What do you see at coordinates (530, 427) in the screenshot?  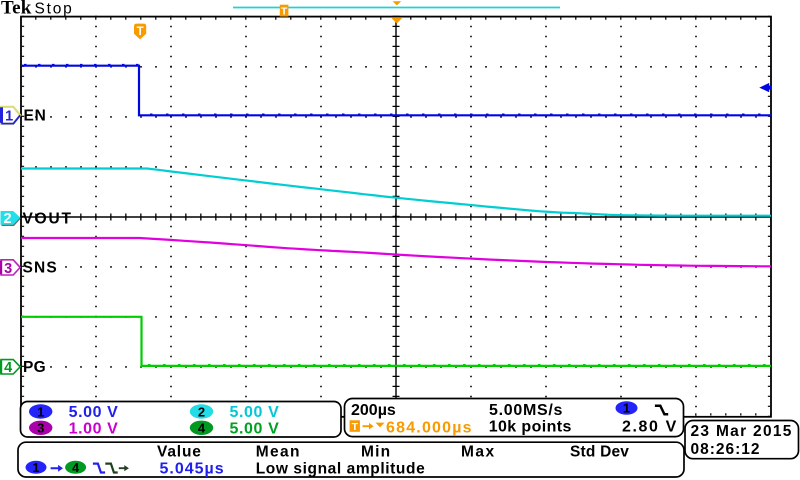 I see `svg-text: 10k points` at bounding box center [530, 427].